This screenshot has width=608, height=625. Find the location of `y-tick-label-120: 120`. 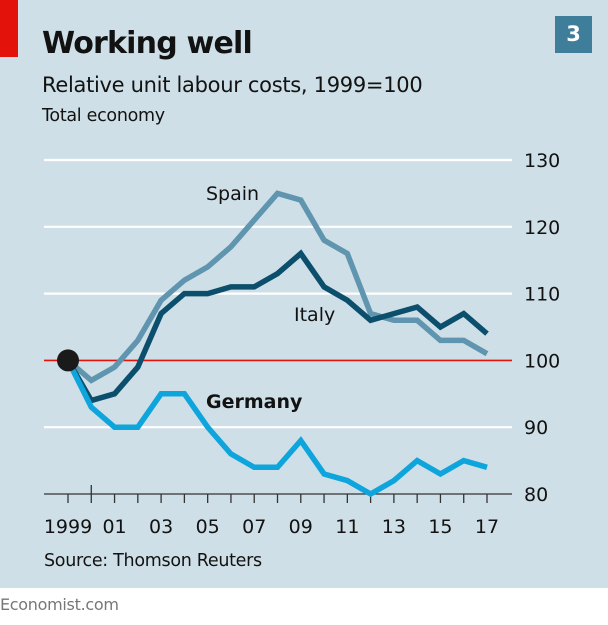

y-tick-label-120: 120 is located at coordinates (542, 228).